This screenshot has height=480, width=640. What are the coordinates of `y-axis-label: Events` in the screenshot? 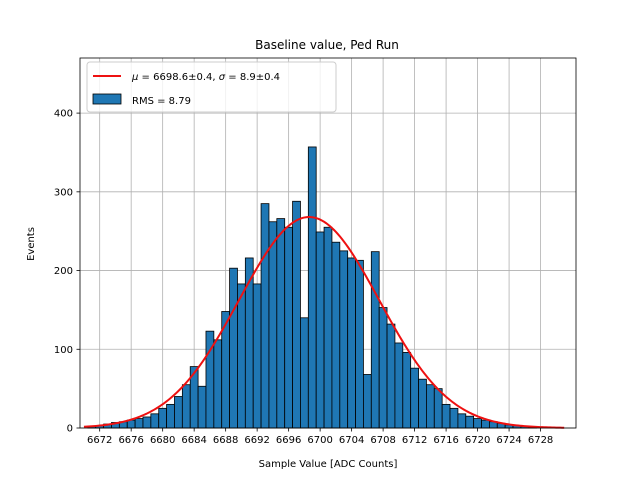 It's located at (31, 244).